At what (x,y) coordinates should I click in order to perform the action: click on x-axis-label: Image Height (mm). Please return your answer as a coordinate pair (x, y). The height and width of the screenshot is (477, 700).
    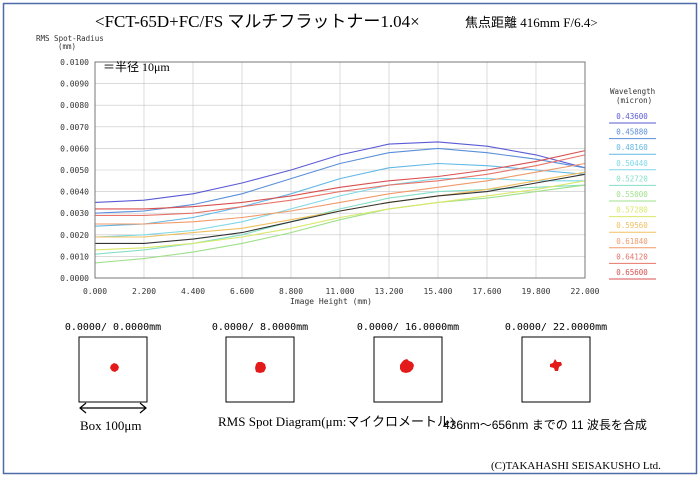
    Looking at the image, I should click on (331, 301).